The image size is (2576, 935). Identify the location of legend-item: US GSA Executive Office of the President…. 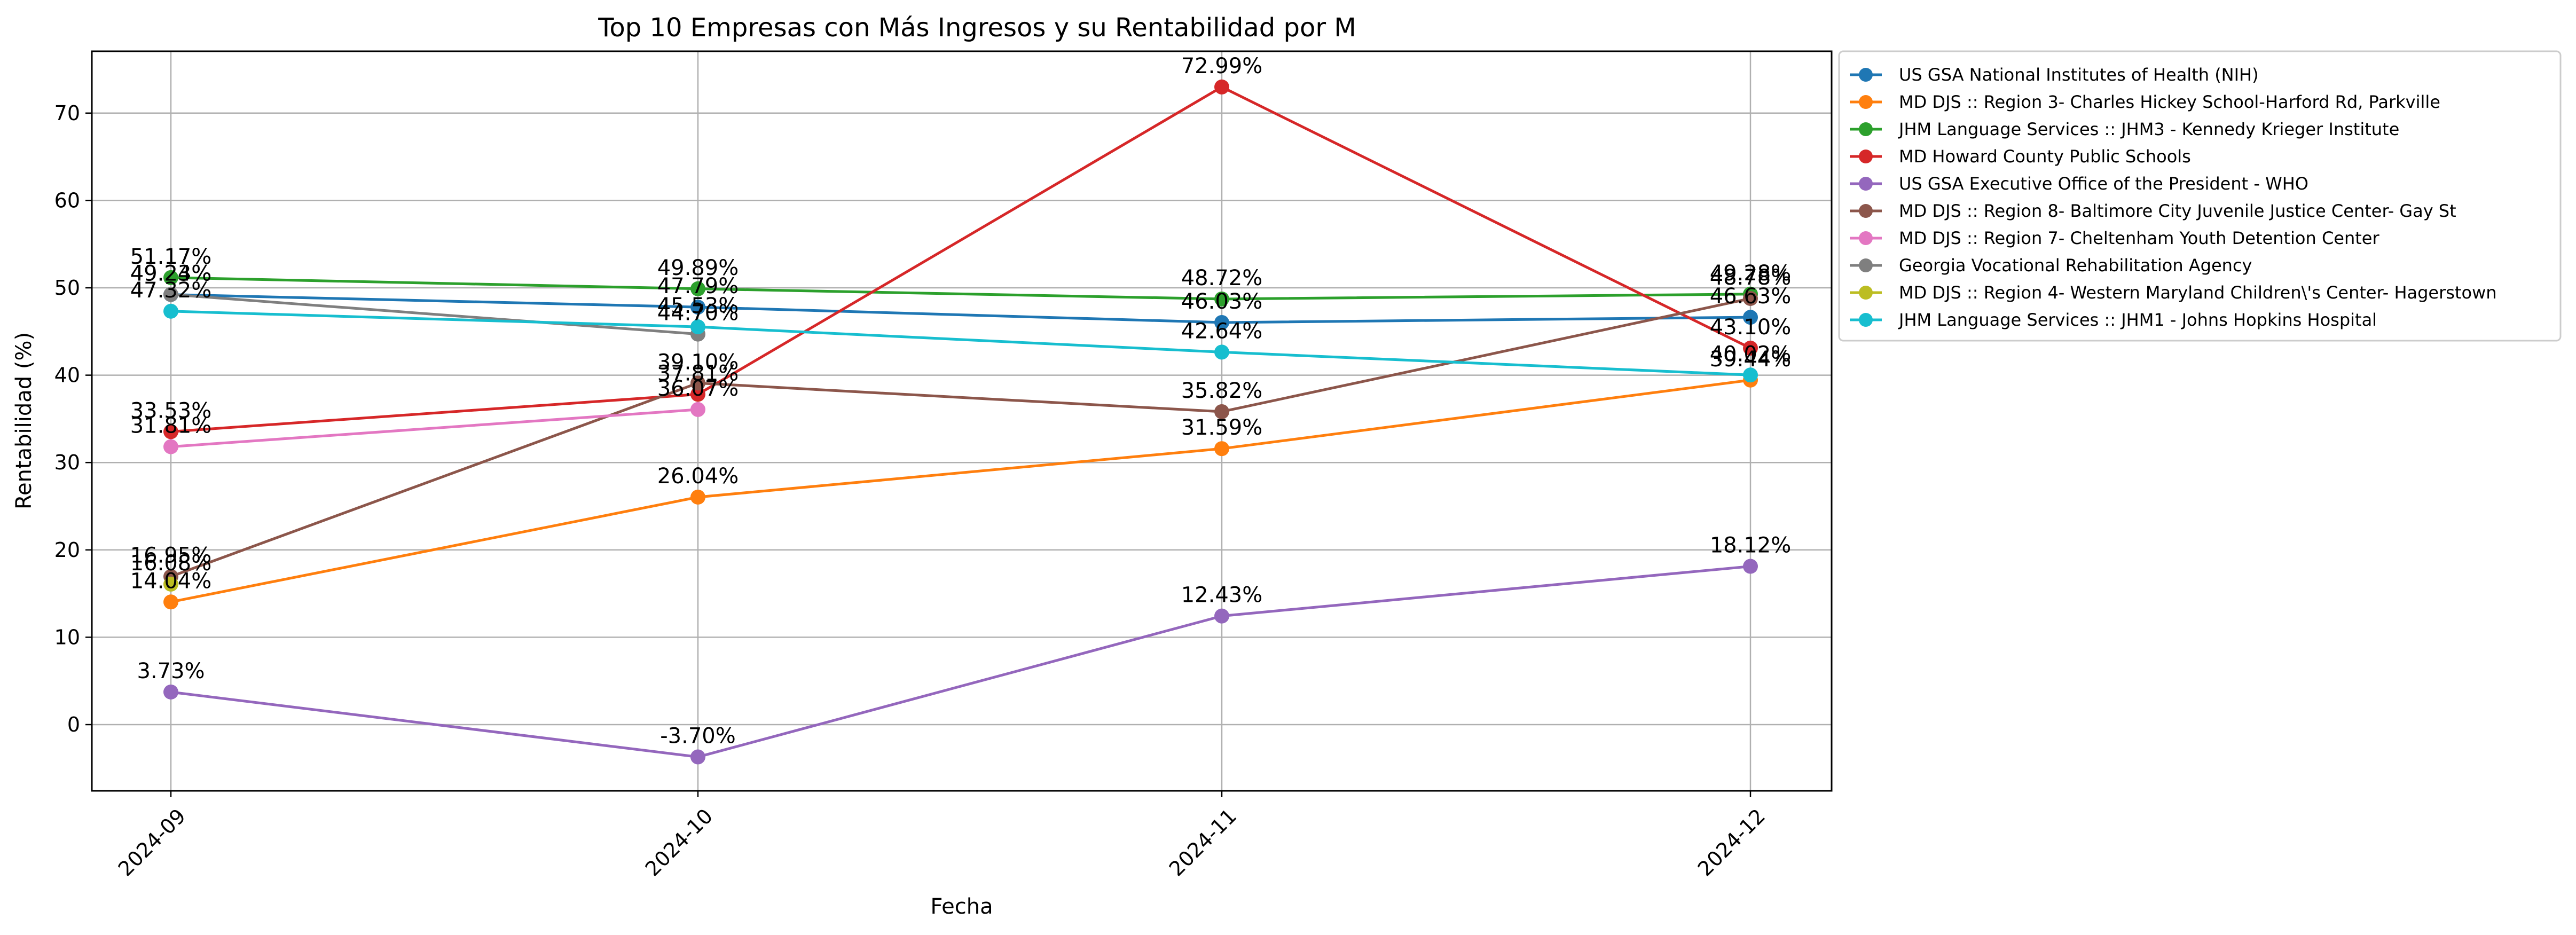
(2079, 184).